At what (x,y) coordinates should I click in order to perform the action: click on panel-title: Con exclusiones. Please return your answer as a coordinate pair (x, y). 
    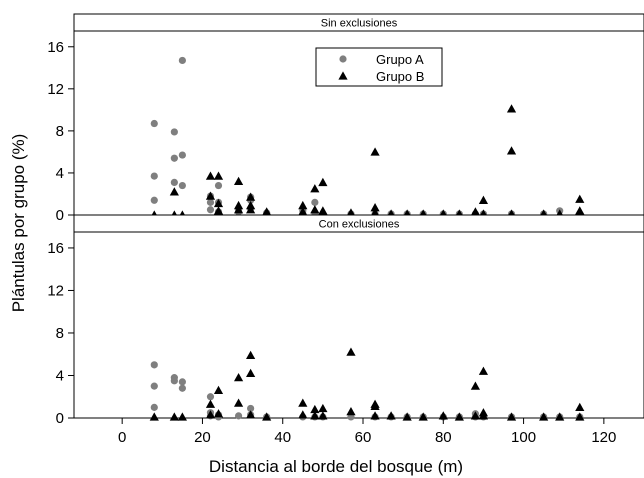
    Looking at the image, I should click on (359, 225).